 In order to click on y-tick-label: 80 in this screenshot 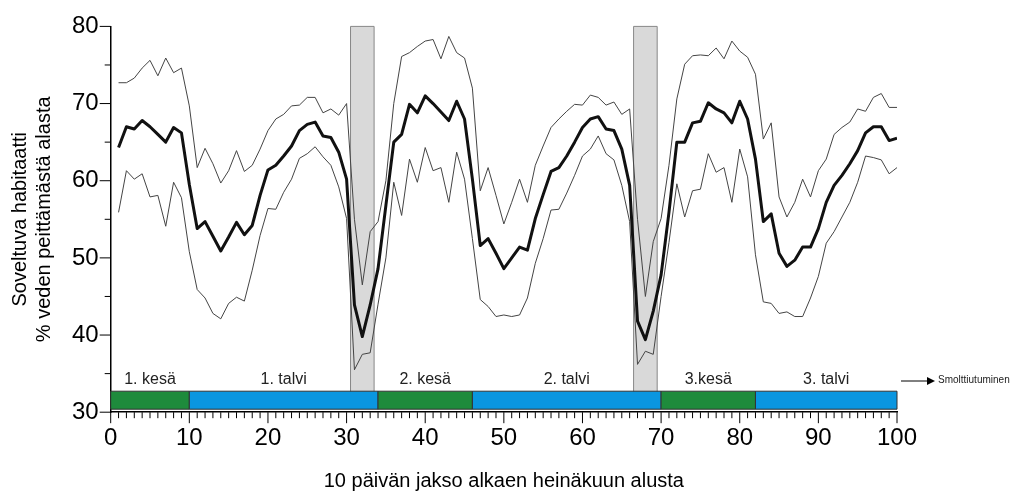, I will do `click(85, 25)`.